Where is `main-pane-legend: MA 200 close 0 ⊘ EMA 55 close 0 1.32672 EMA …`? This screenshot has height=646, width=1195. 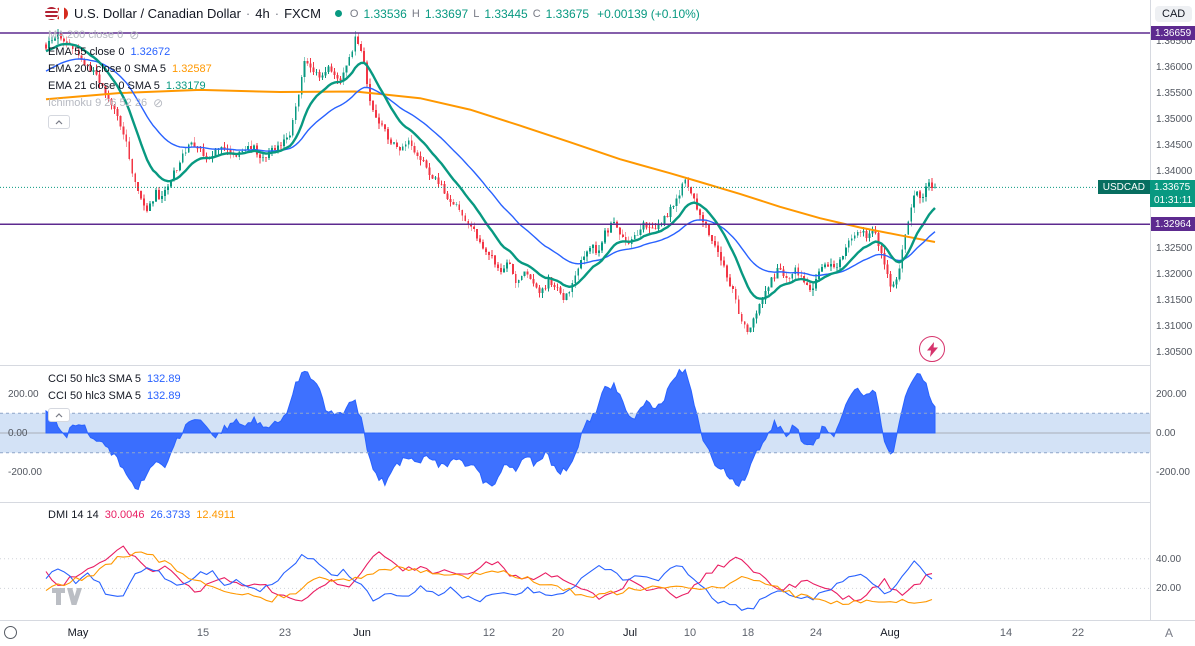 main-pane-legend: MA 200 close 0 ⊘ EMA 55 close 0 1.32672 EMA … is located at coordinates (130, 77).